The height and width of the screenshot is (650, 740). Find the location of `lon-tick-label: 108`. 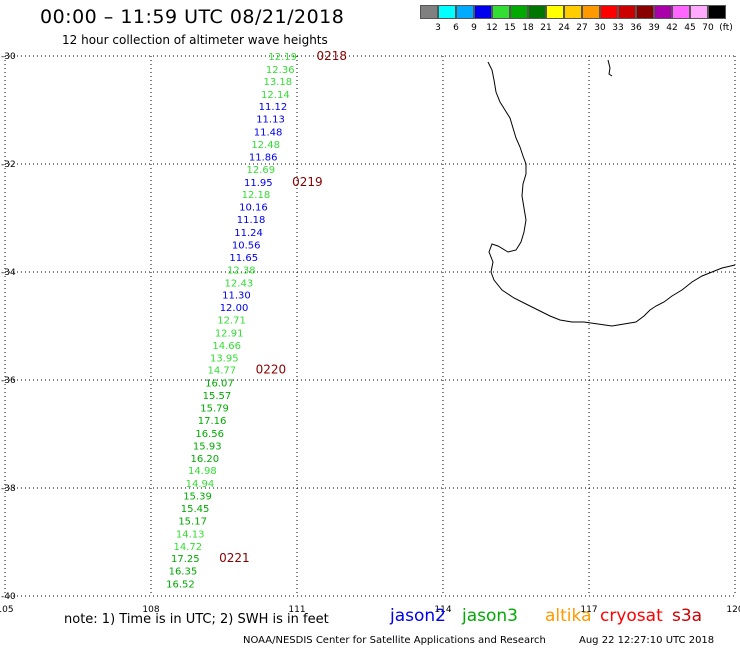

lon-tick-label: 108 is located at coordinates (150, 610).